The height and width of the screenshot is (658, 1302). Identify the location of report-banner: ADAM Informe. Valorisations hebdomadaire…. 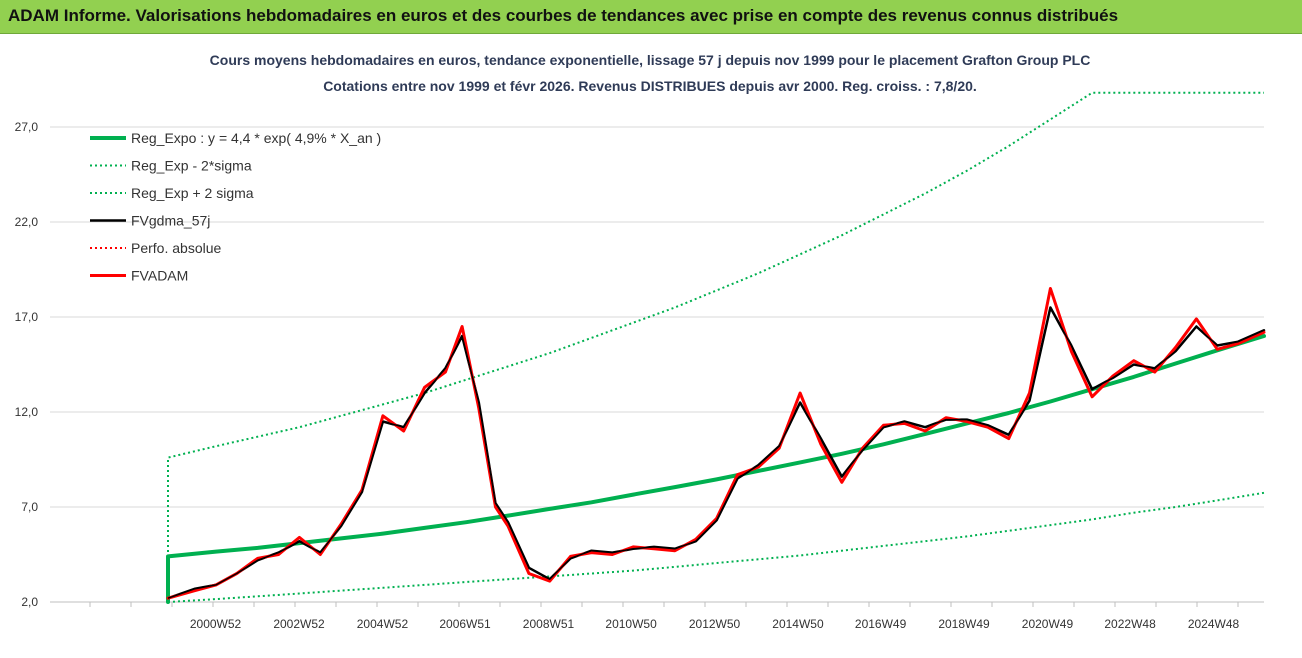
(651, 17).